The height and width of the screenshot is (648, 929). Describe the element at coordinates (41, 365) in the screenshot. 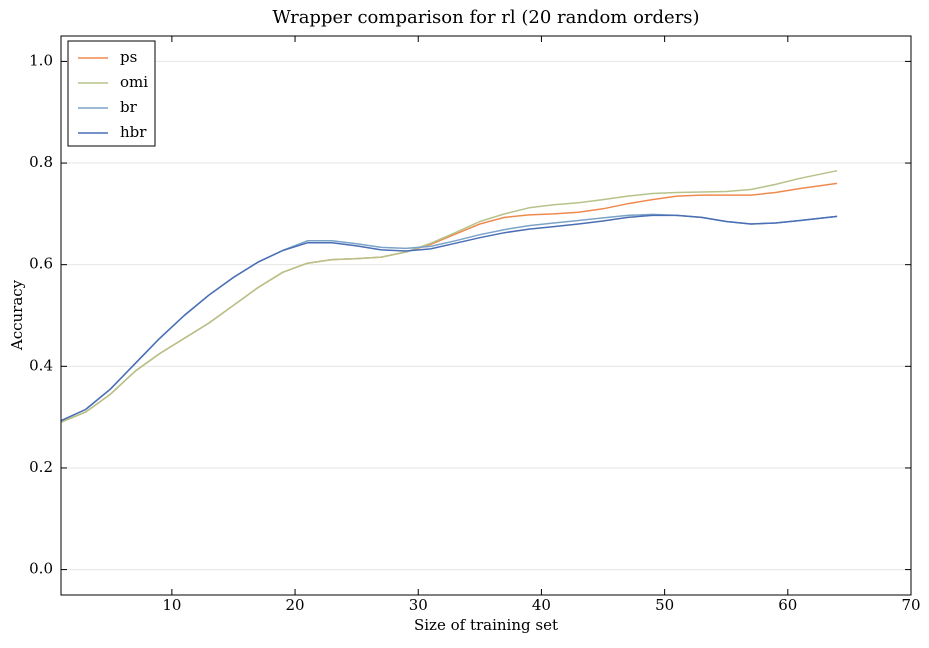

I see `y-tick-label: 0.4` at that location.